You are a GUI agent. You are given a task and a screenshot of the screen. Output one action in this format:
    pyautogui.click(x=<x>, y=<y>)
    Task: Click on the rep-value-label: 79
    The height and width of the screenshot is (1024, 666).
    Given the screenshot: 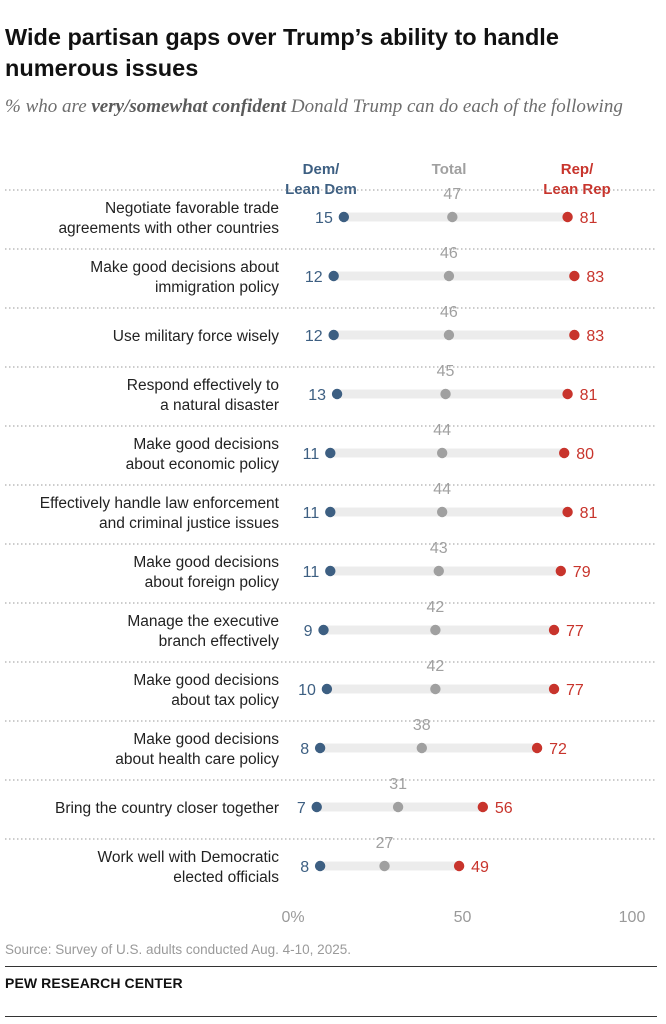 What is the action you would take?
    pyautogui.click(x=582, y=572)
    